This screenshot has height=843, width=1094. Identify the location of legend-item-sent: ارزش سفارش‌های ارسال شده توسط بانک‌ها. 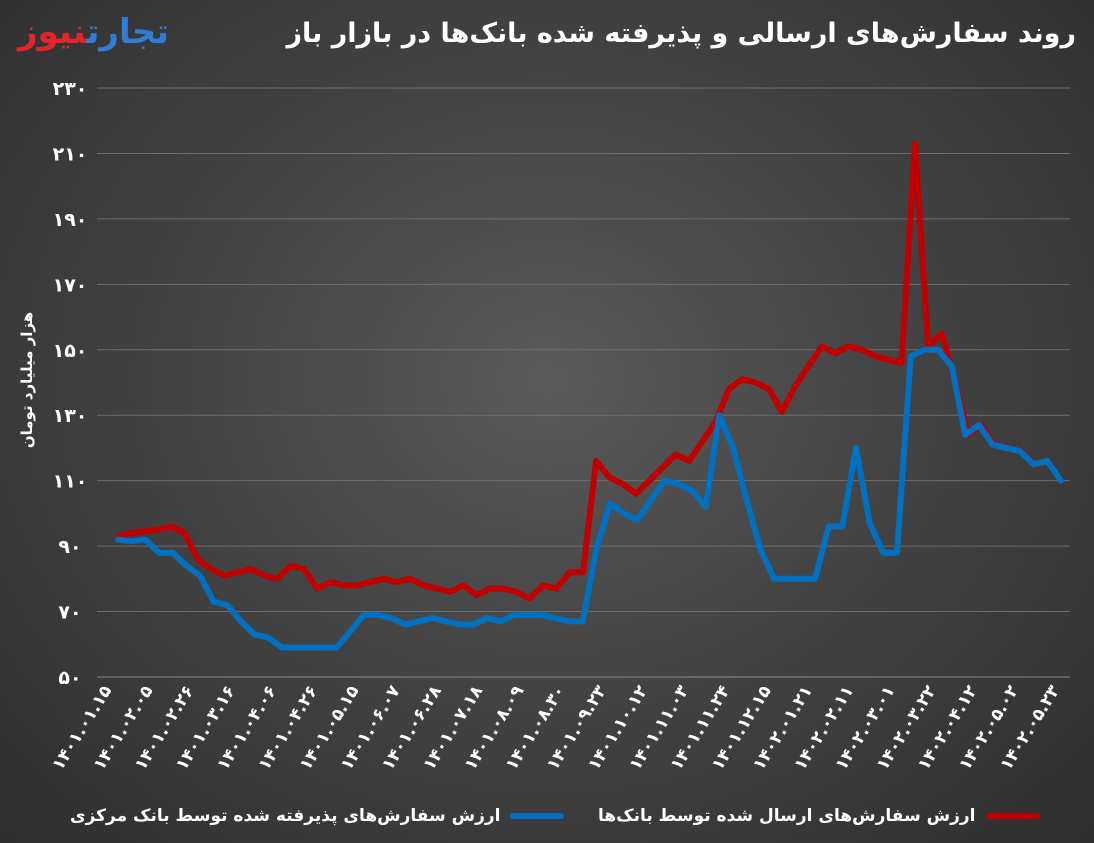
(819, 816).